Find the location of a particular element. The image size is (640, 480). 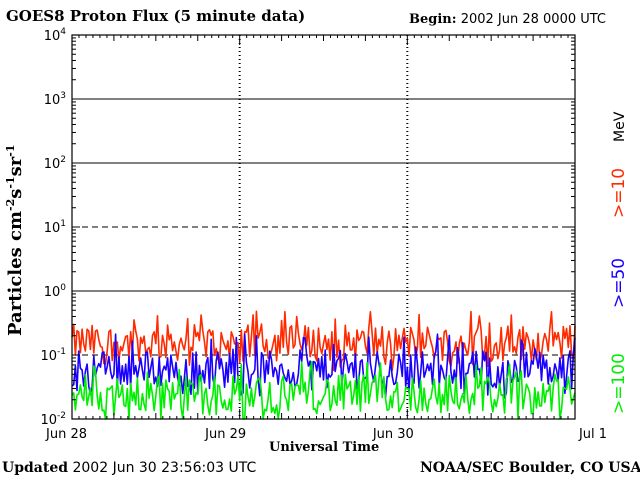

updated-value: 2002 Jun 30 23:56:03 UTC is located at coordinates (164, 468).